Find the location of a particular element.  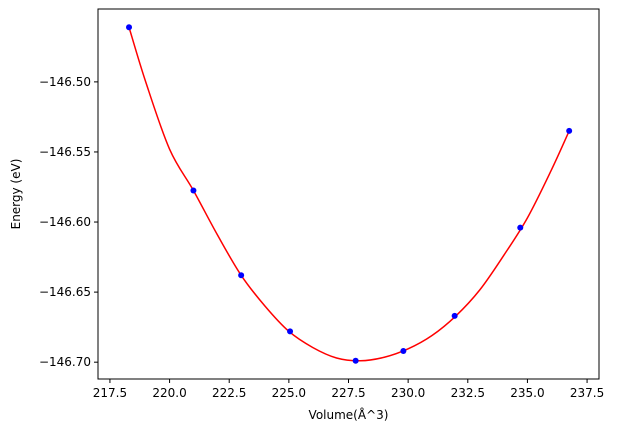

y-axis-ticks: −146.50 −146.55 −146.60 −146.65 −146.70 is located at coordinates (68, 222).